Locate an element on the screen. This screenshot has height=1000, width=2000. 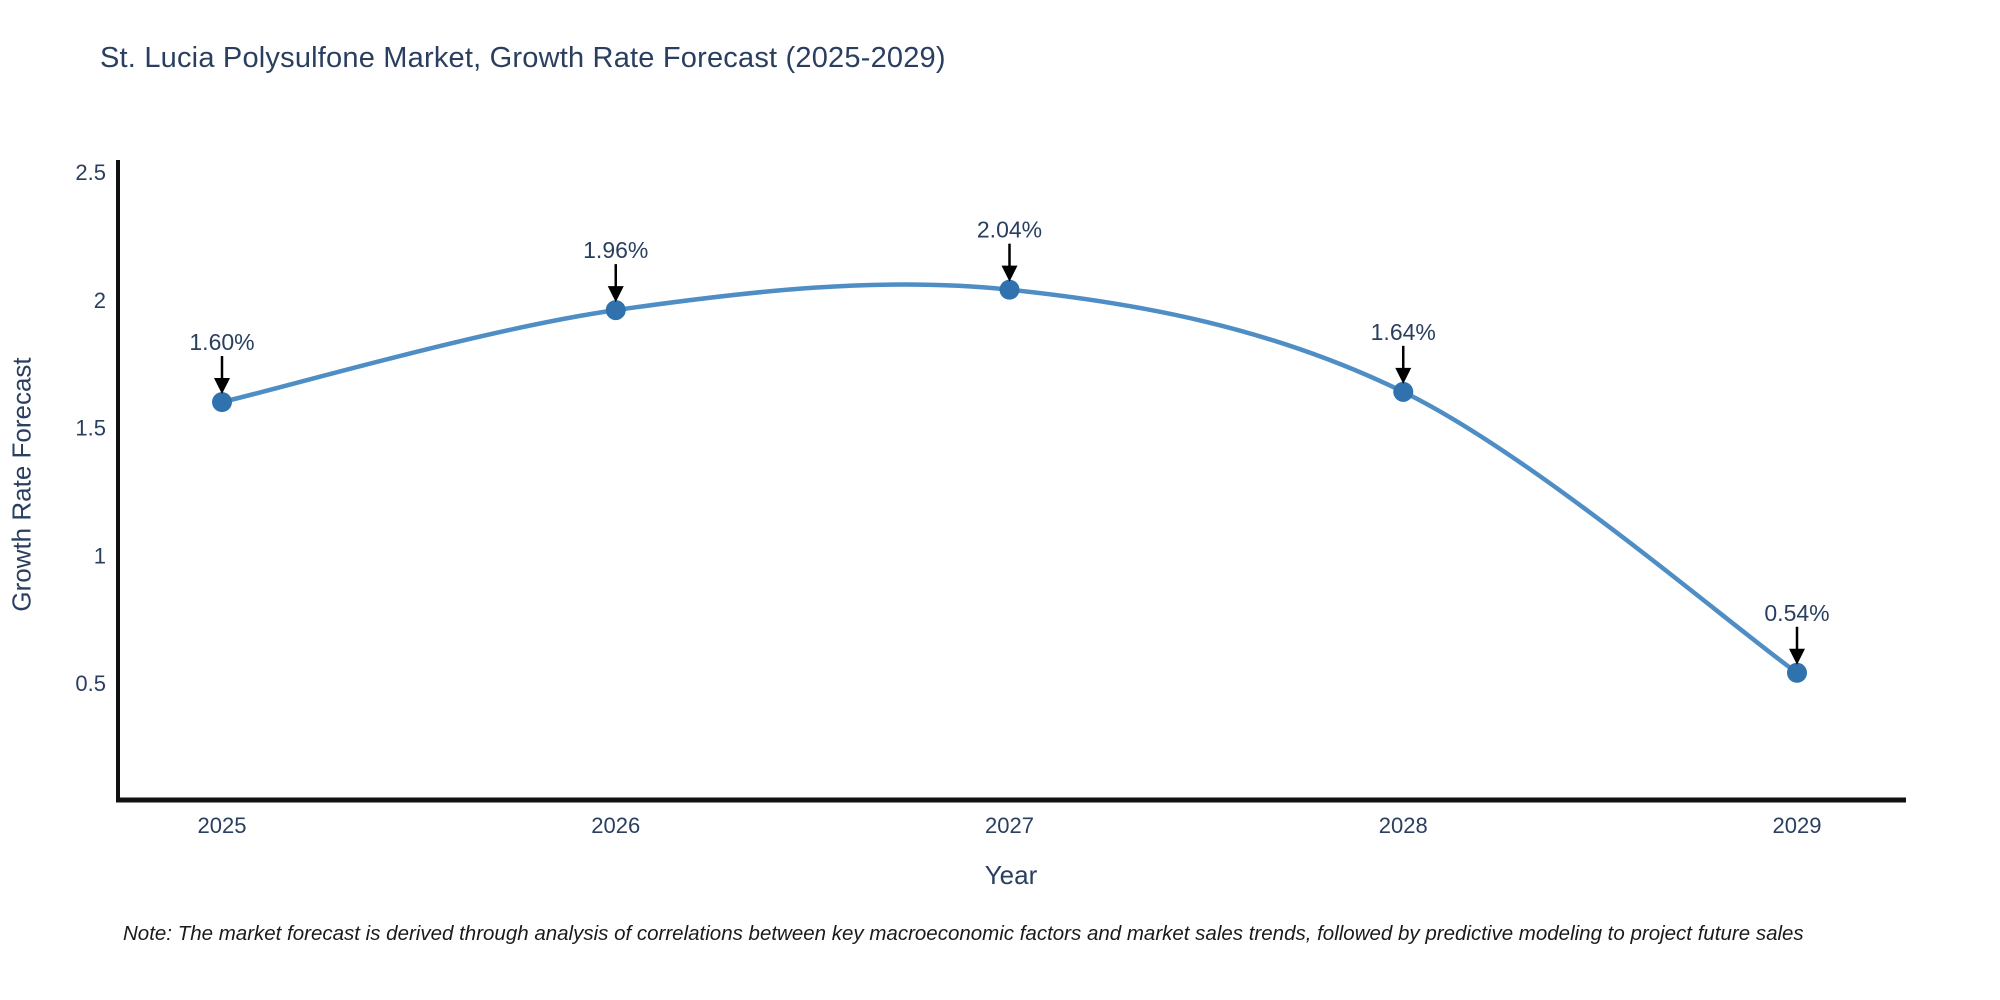
x-tick-label: 2026 is located at coordinates (615, 825).